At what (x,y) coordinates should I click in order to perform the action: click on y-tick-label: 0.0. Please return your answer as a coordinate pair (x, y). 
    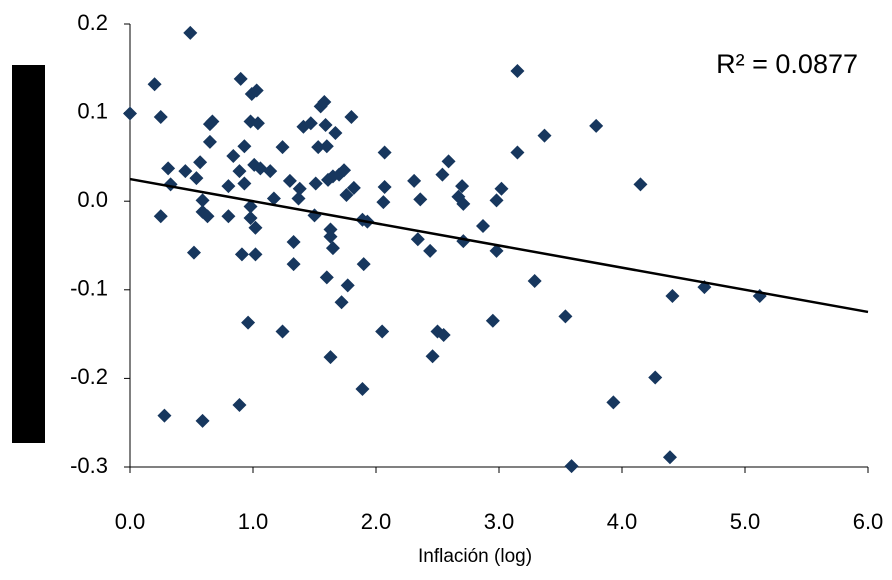
    Looking at the image, I should click on (92, 199).